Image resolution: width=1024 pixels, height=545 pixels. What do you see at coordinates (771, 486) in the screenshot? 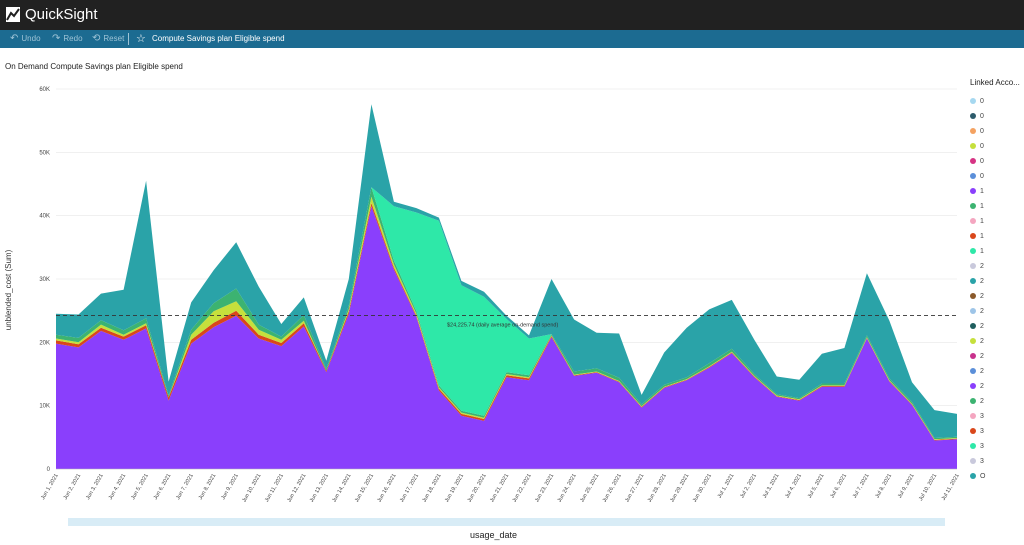
I see `x-tick-label: Jul 3, 2021` at bounding box center [771, 486].